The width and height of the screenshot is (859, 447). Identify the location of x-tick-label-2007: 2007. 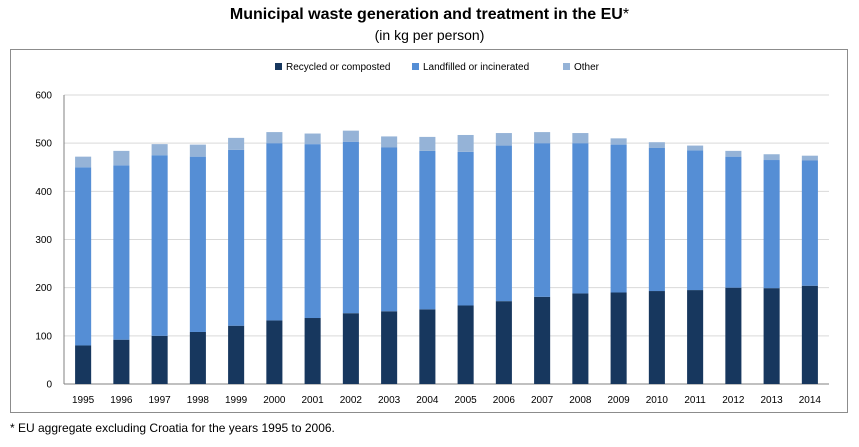
(542, 400).